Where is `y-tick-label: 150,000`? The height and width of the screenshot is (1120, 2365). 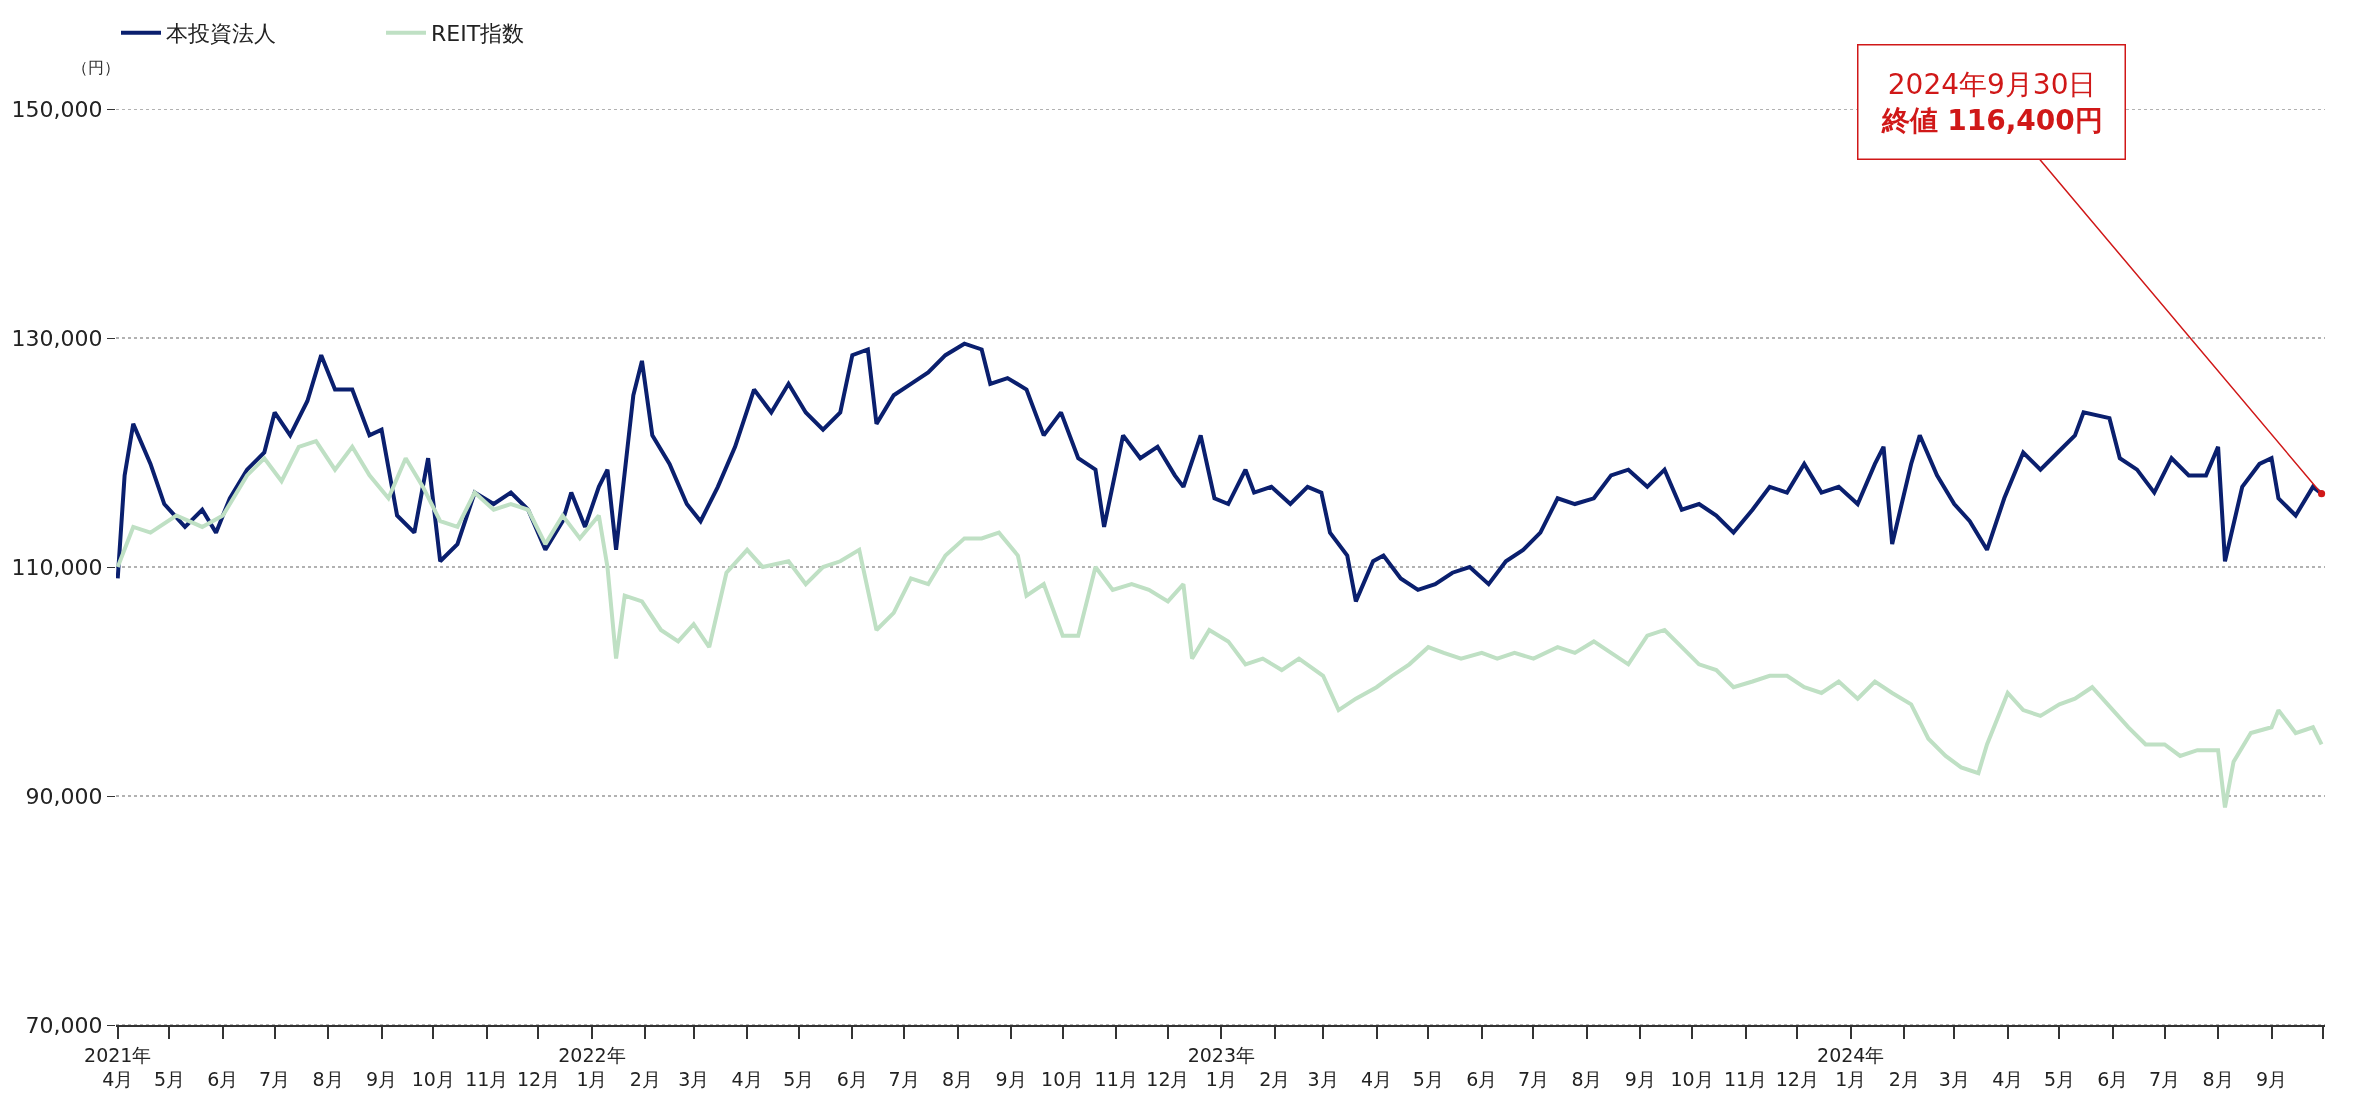 y-tick-label: 150,000 is located at coordinates (57, 109).